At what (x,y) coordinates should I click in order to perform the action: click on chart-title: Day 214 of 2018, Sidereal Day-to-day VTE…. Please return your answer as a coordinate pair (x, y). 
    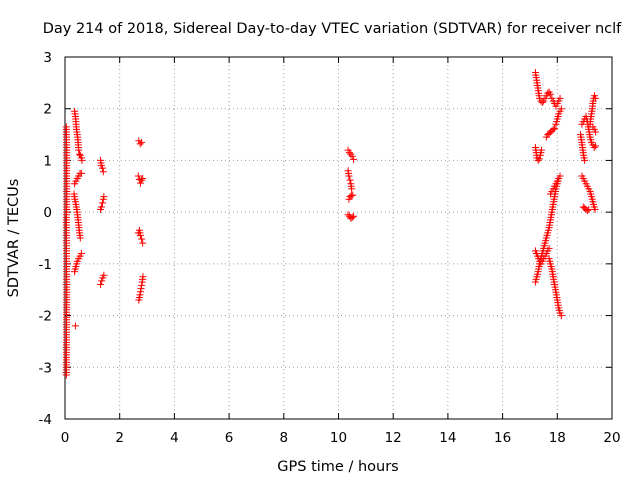
    Looking at the image, I should click on (332, 29).